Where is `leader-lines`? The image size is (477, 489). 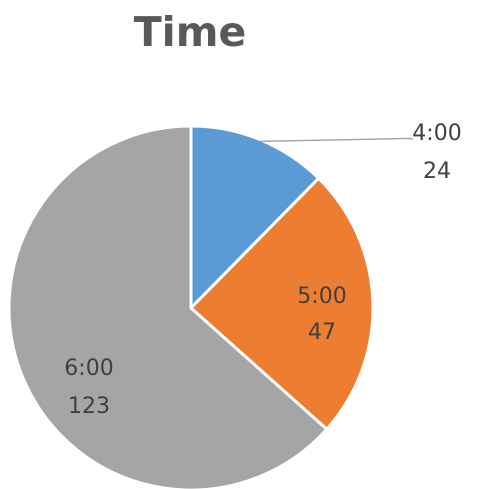 leader-lines is located at coordinates (336, 140).